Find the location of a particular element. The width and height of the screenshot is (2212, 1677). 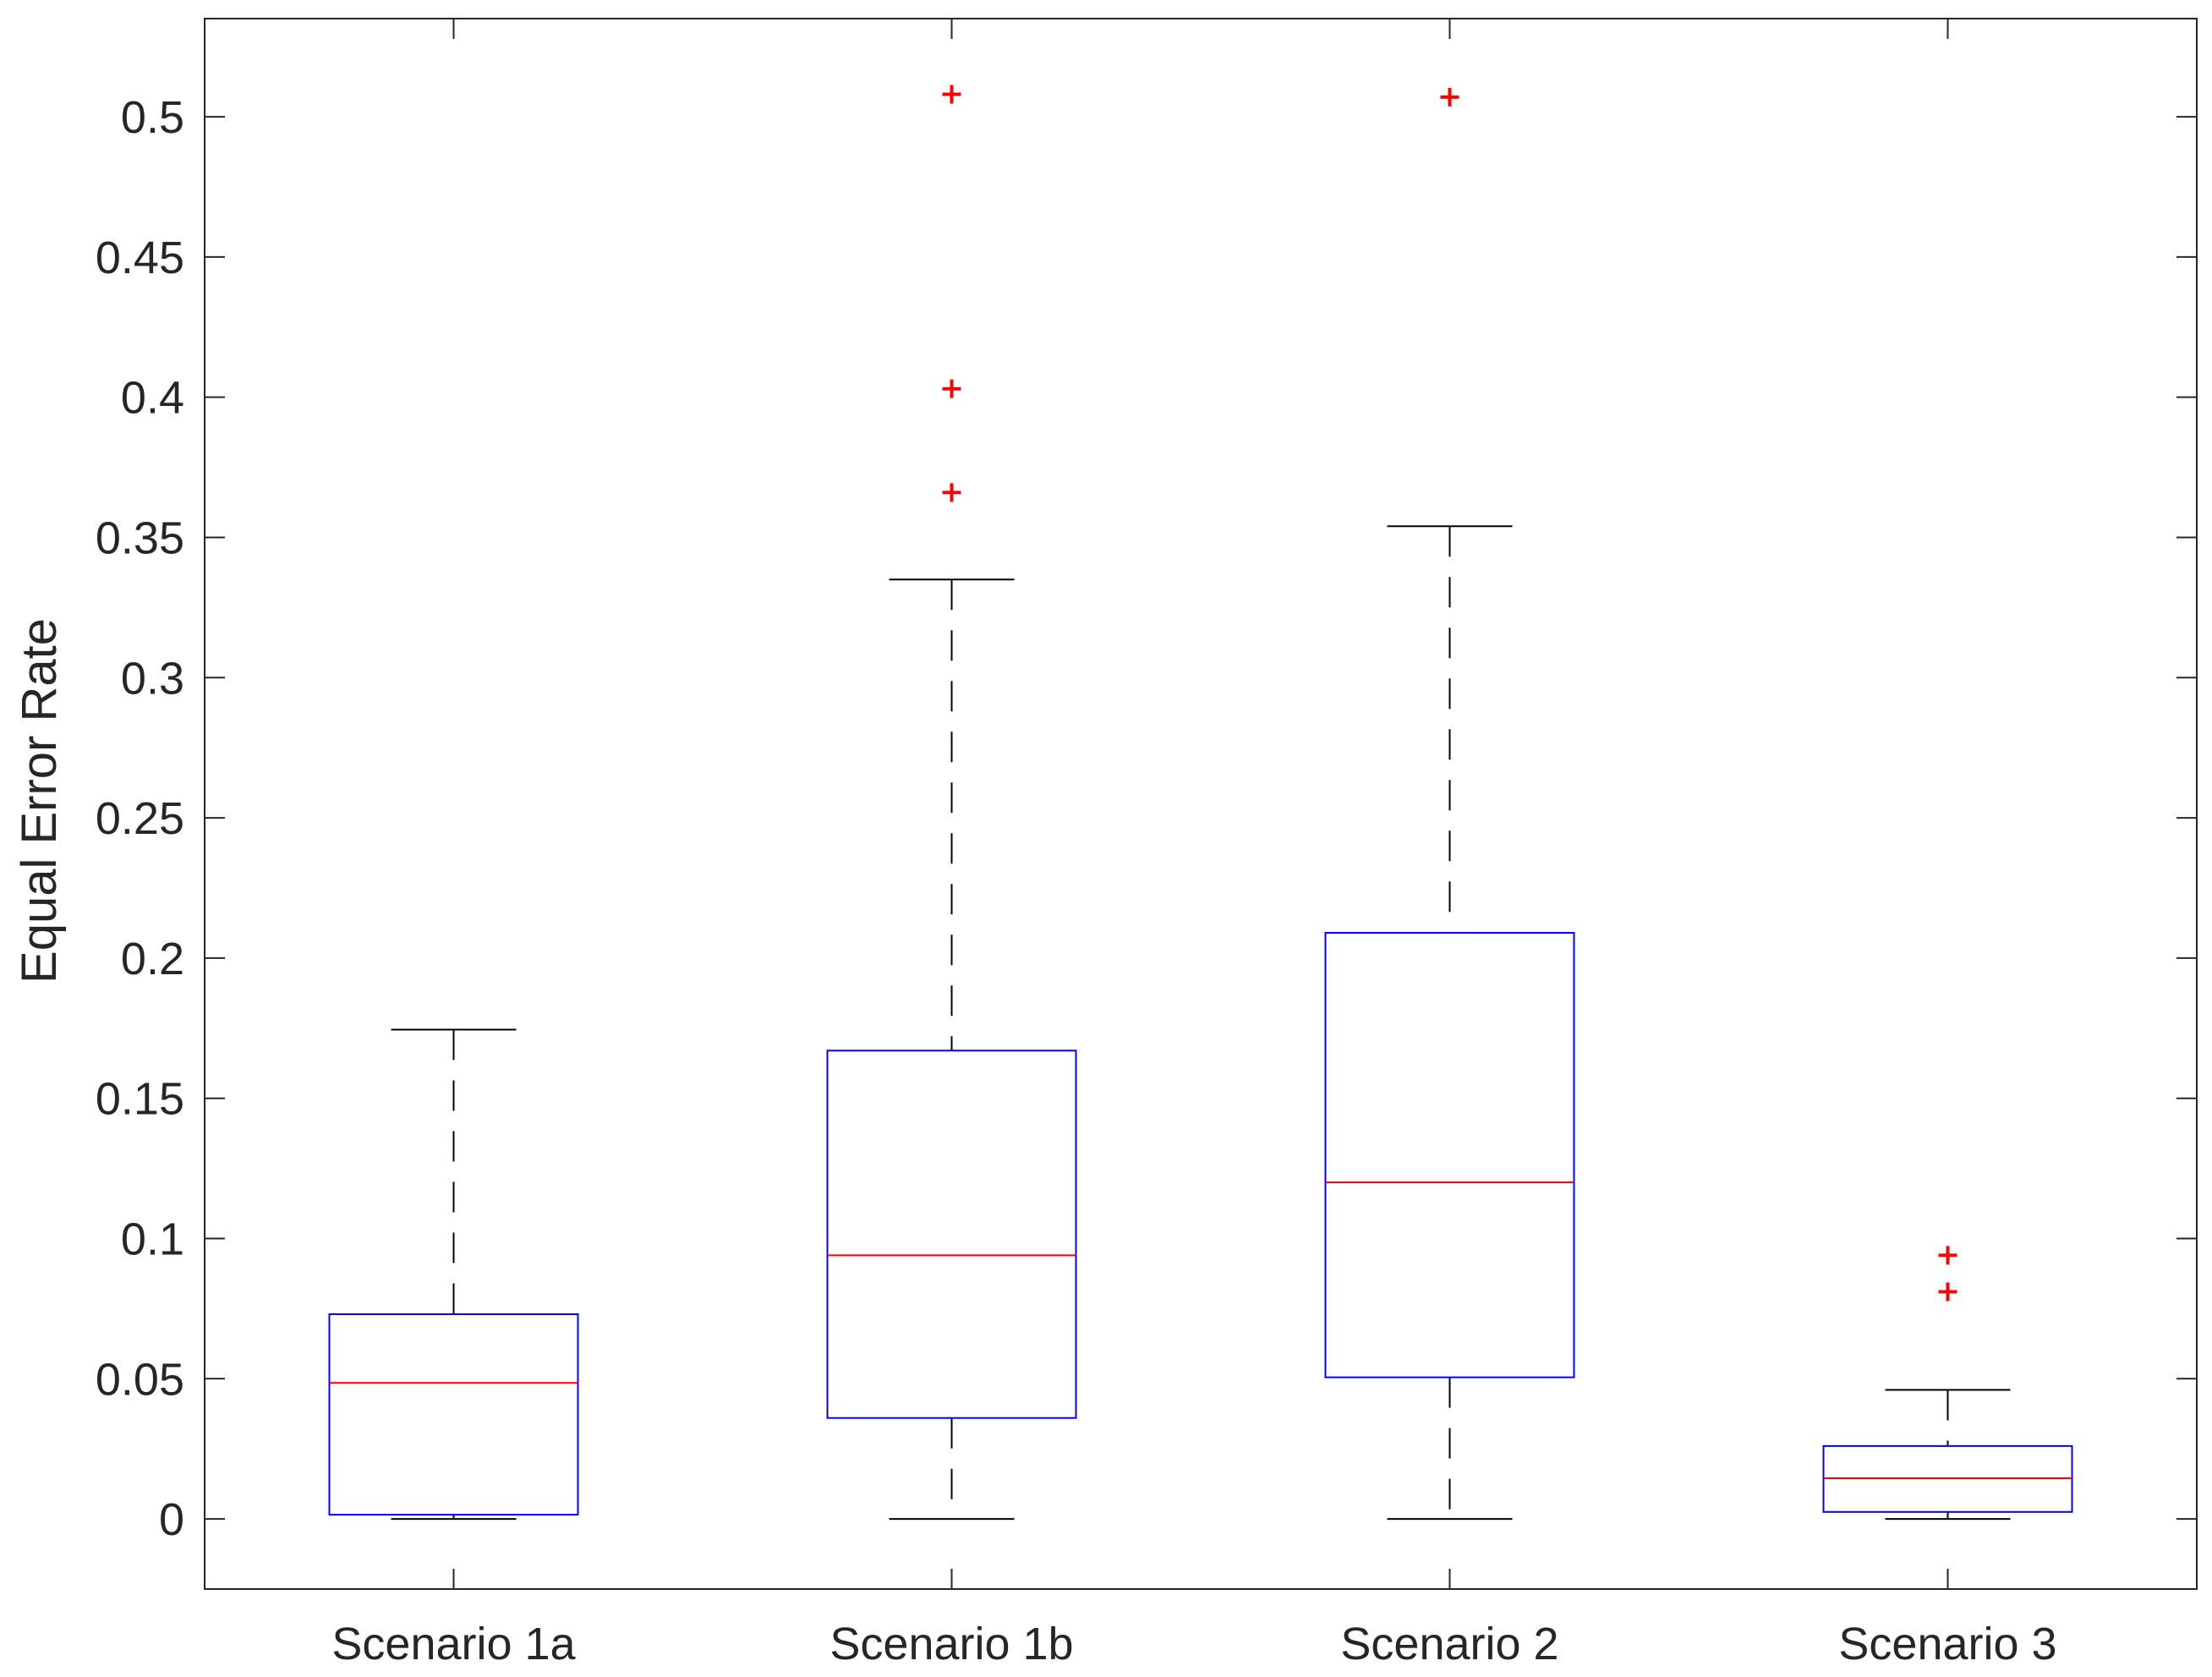

x-tick-label: Scenario 1a is located at coordinates (453, 1644).